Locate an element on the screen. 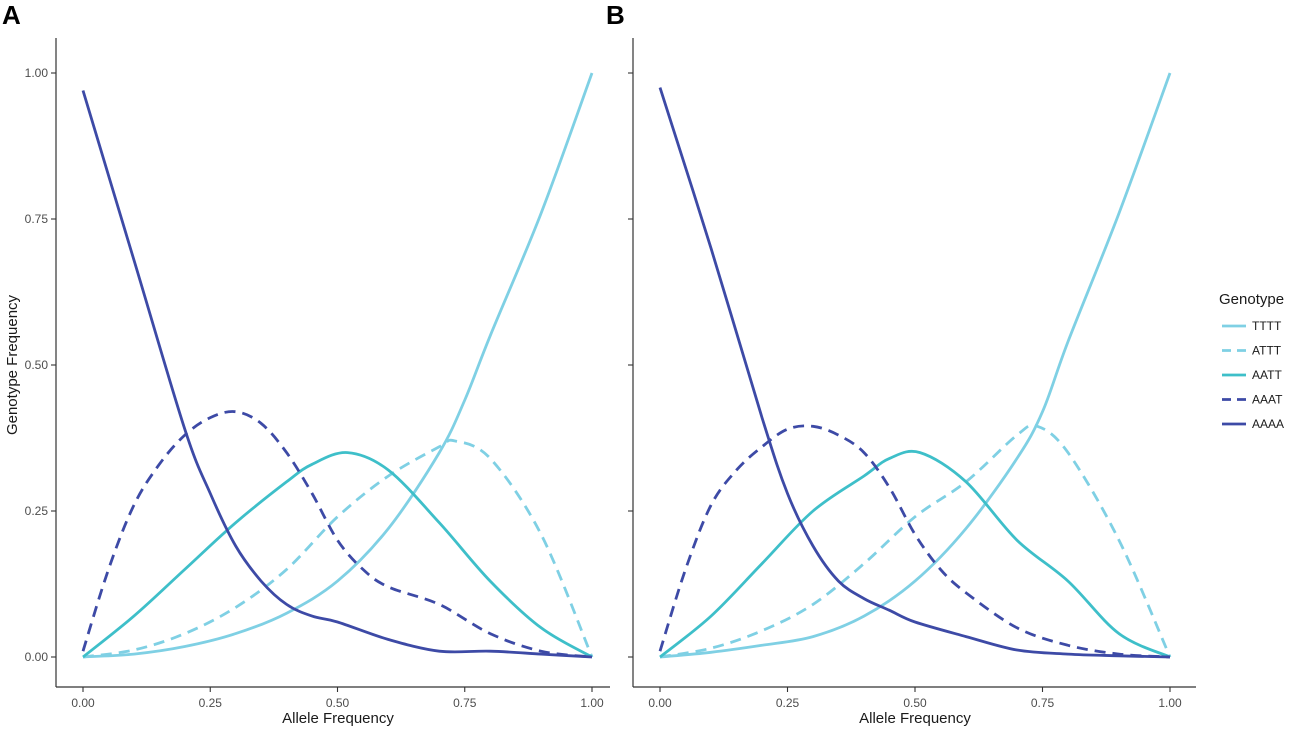 The width and height of the screenshot is (1289, 731). x-tick-label-b: 0.25 is located at coordinates (788, 703).